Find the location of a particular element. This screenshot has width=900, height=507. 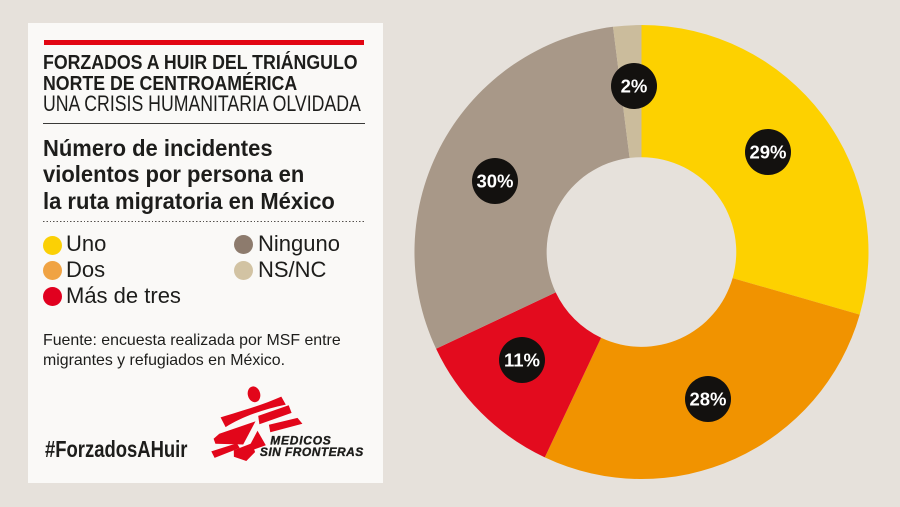

svg-text: MEDICOS is located at coordinates (300, 440).